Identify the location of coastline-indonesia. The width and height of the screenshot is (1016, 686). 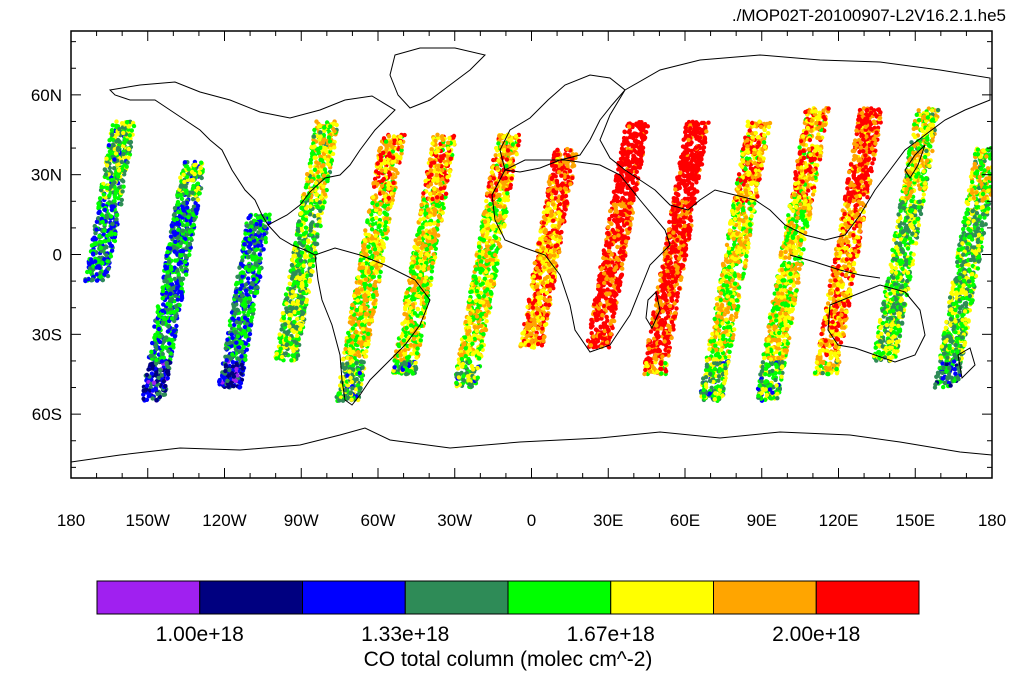
(835, 266).